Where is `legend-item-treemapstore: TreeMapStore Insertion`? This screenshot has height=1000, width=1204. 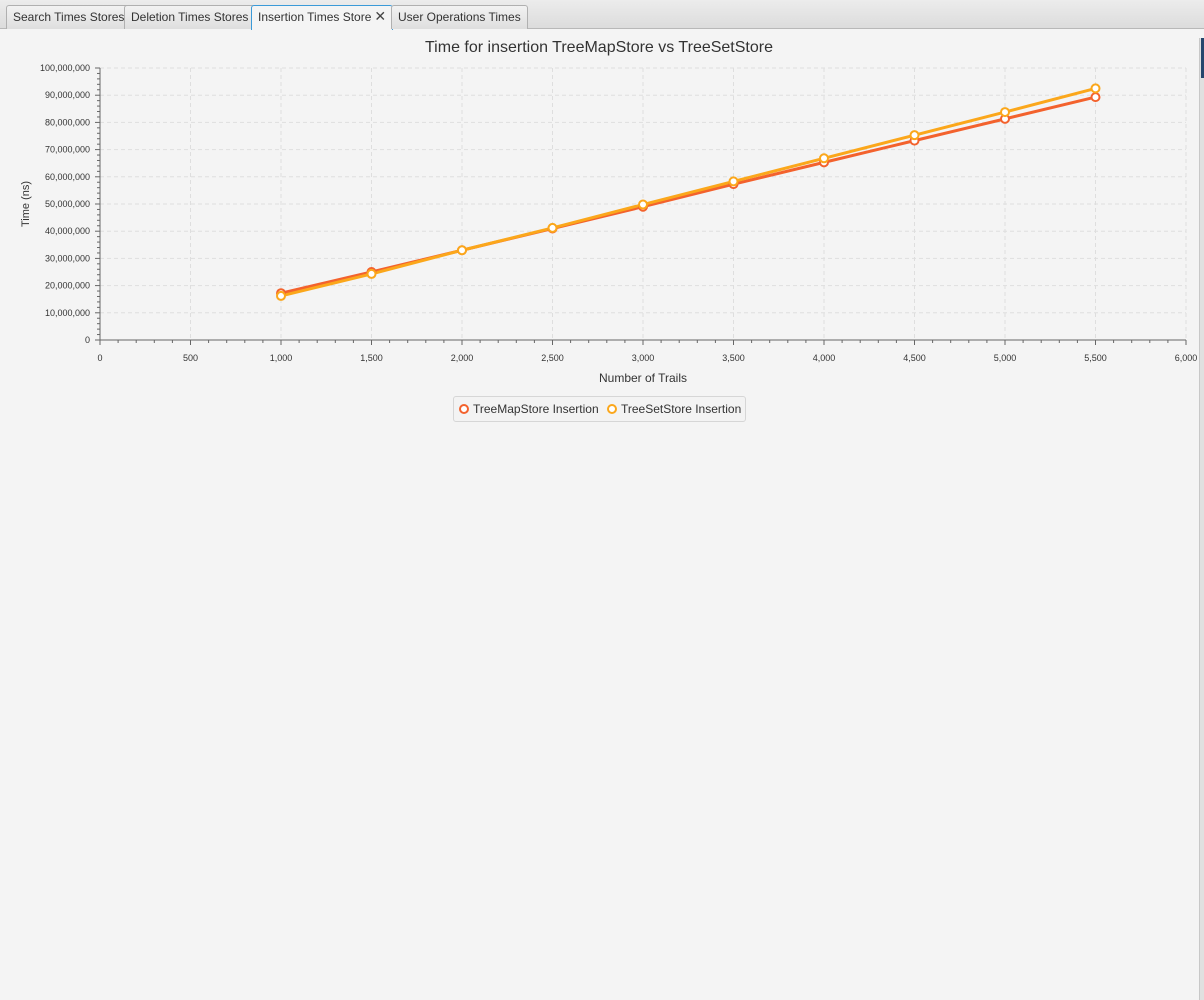
legend-item-treemapstore: TreeMapStore Insertion is located at coordinates (529, 409).